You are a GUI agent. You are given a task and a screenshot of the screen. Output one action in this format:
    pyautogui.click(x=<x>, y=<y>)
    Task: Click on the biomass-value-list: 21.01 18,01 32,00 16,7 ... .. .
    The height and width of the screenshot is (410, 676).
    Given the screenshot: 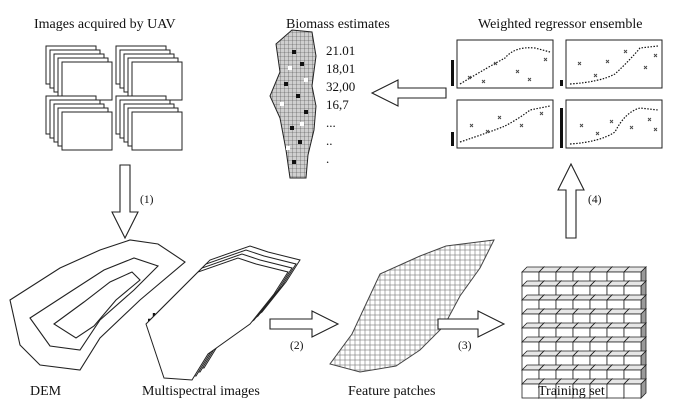 What is the action you would take?
    pyautogui.click(x=340, y=105)
    